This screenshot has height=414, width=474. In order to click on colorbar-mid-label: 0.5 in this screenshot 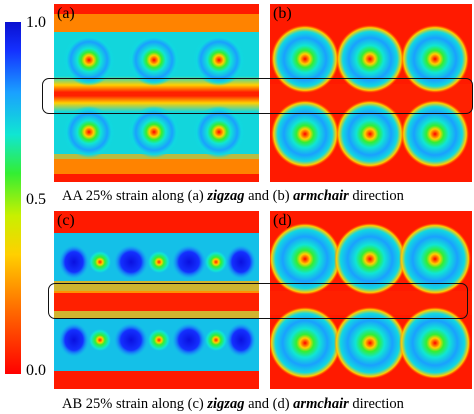, I will do `click(36, 199)`.